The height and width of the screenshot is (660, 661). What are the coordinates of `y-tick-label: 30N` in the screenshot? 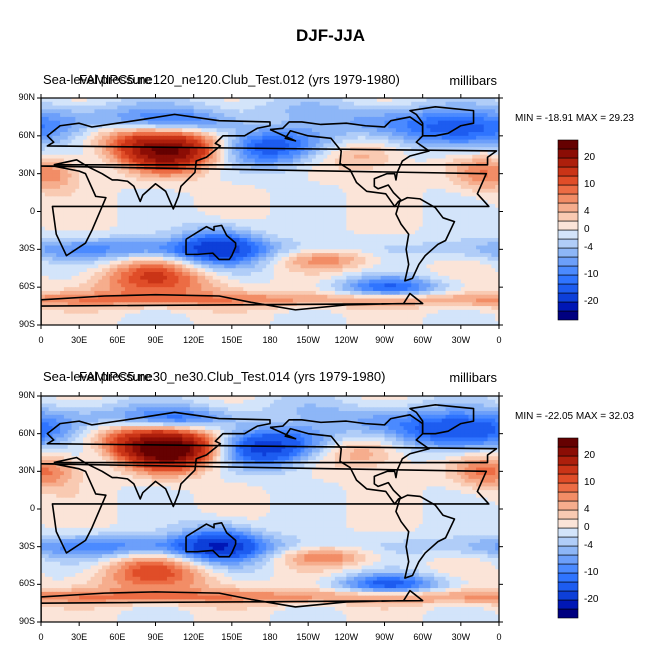 It's located at (26, 470).